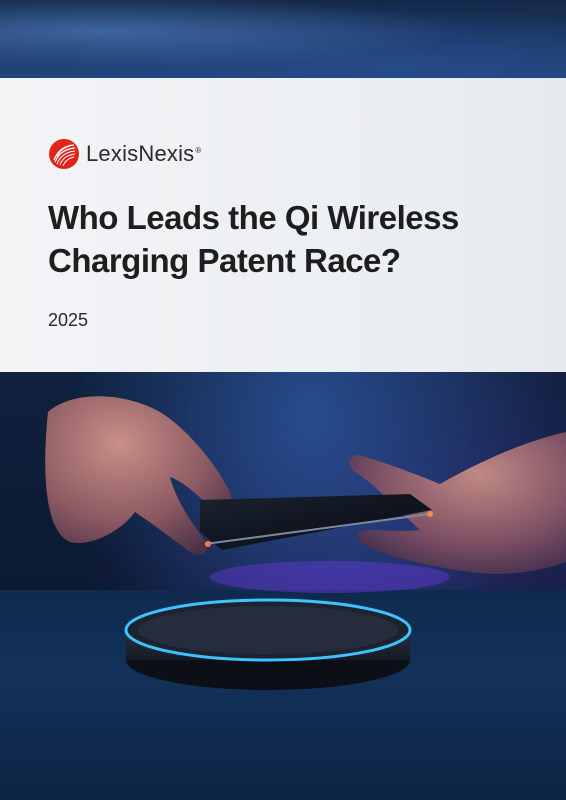 The image size is (566, 800). Describe the element at coordinates (68, 320) in the screenshot. I see `report-year: 2025` at that location.